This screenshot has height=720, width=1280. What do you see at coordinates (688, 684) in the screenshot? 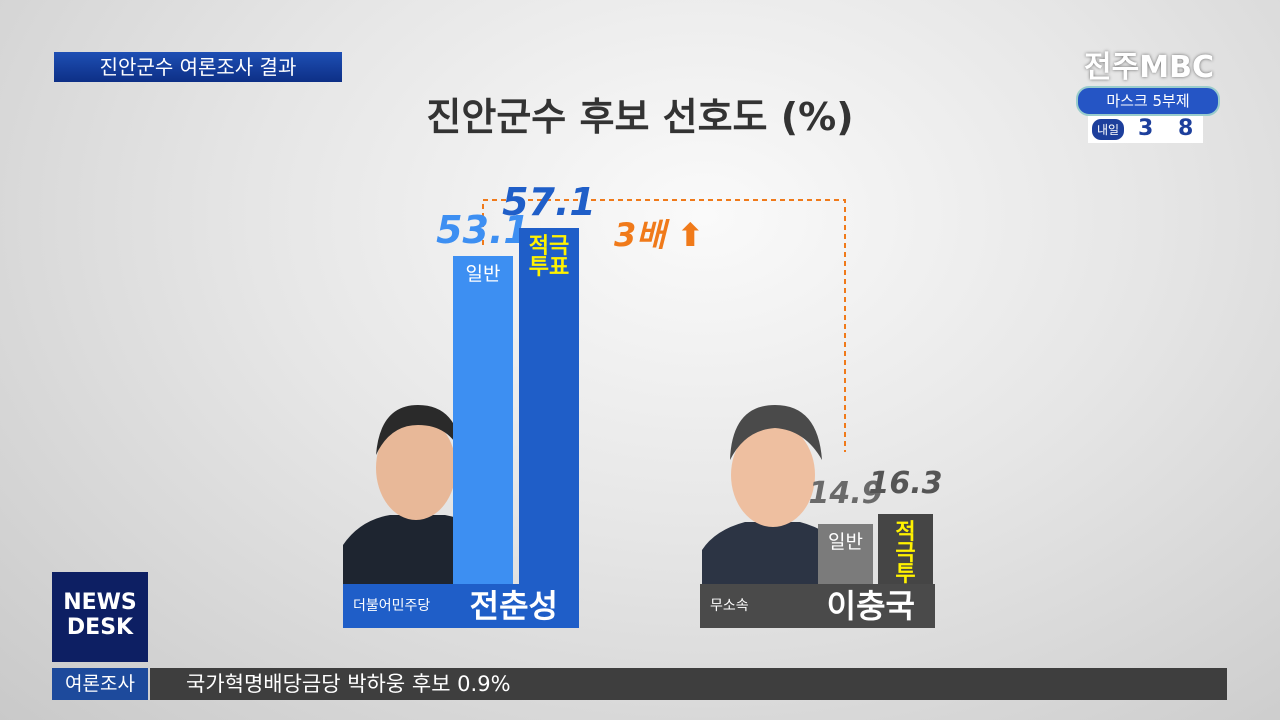
I see `ticker: 국가혁명배당금당 박하웅 후보 0.9%` at bounding box center [688, 684].